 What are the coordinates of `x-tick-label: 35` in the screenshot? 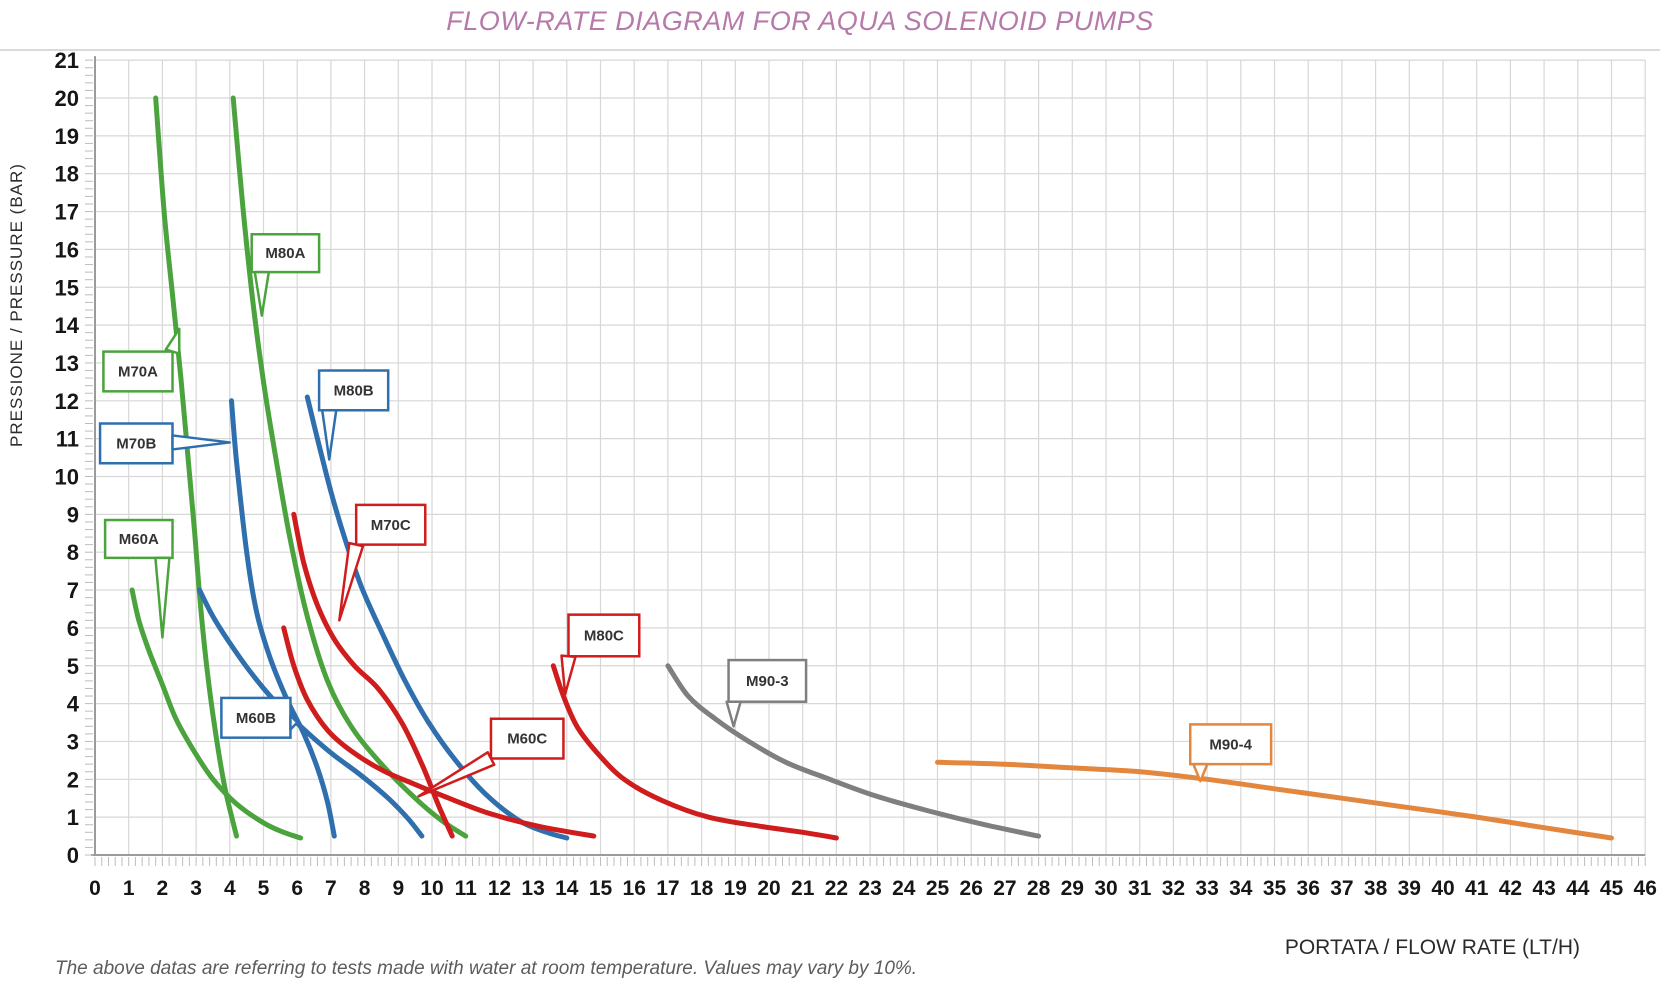 It's located at (1275, 888).